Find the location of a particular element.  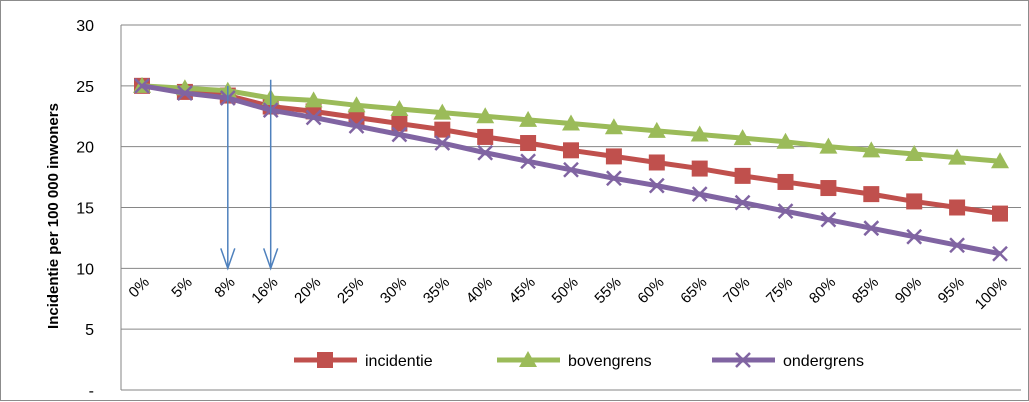

legend-item-bovengrens: bovengrens is located at coordinates (574, 360).